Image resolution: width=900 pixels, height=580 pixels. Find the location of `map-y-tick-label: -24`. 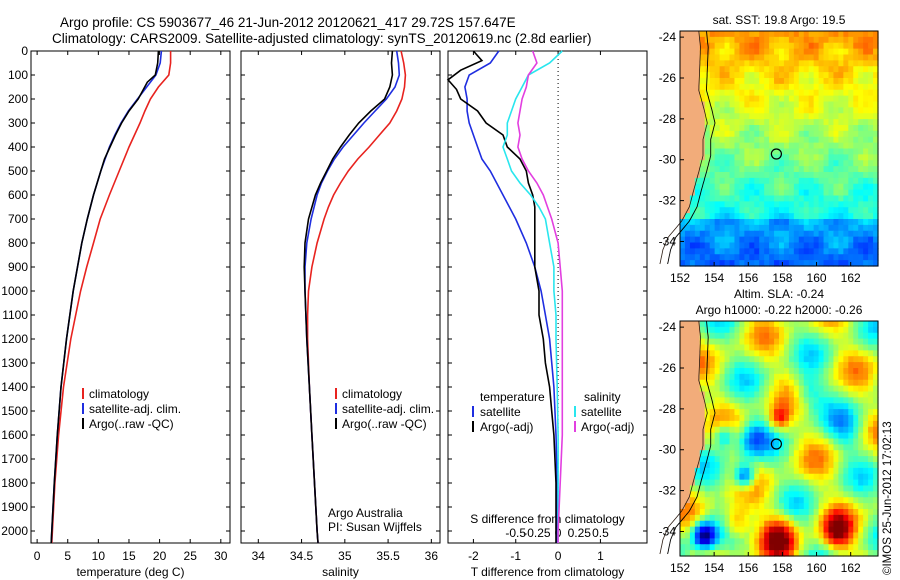

map-y-tick-label: -24 is located at coordinates (668, 37).